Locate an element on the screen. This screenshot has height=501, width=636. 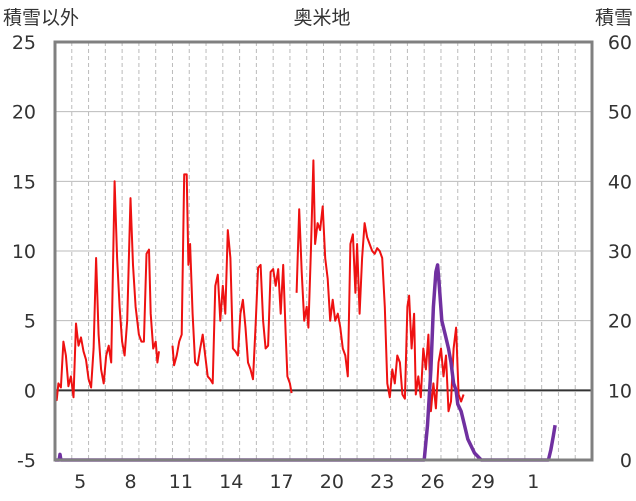
x-ticks: 5 8 11 14 17 20 23 26 29 1 is located at coordinates (306, 482).